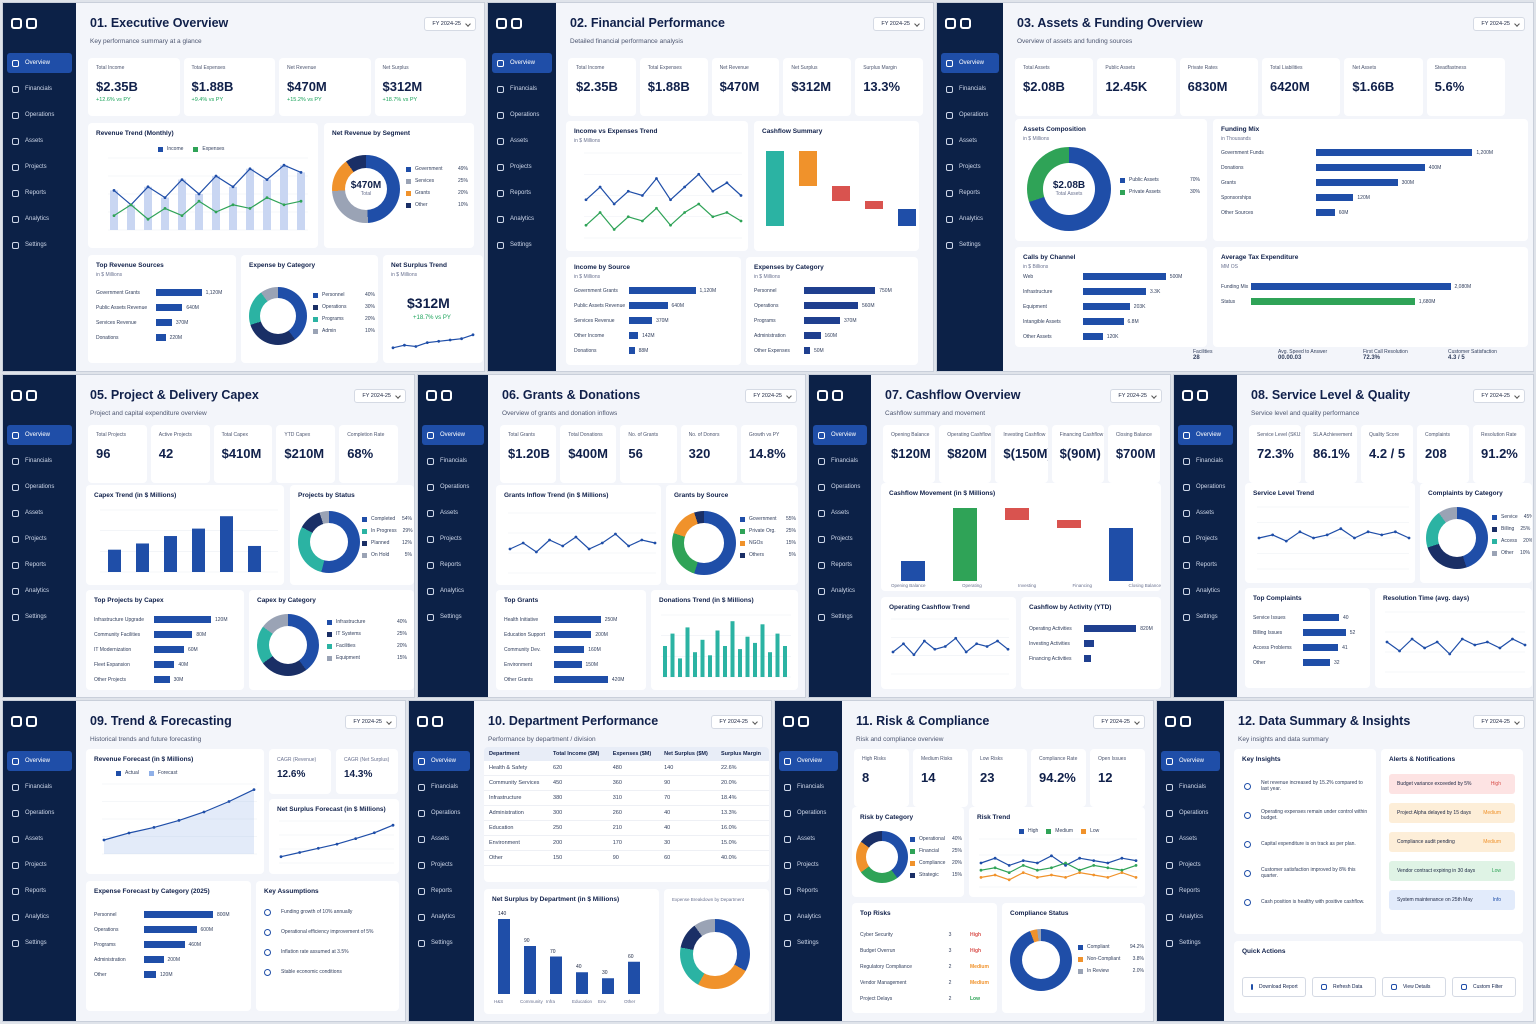 The width and height of the screenshot is (1536, 1024). What do you see at coordinates (924, 983) in the screenshot?
I see `risk-row: Vendor Management 2 Medium` at bounding box center [924, 983].